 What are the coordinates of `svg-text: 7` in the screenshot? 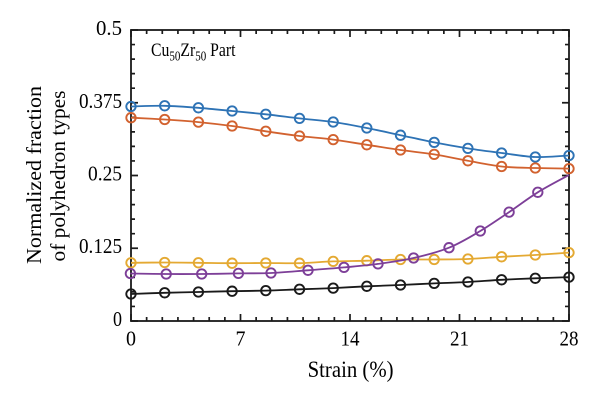 It's located at (241, 339).